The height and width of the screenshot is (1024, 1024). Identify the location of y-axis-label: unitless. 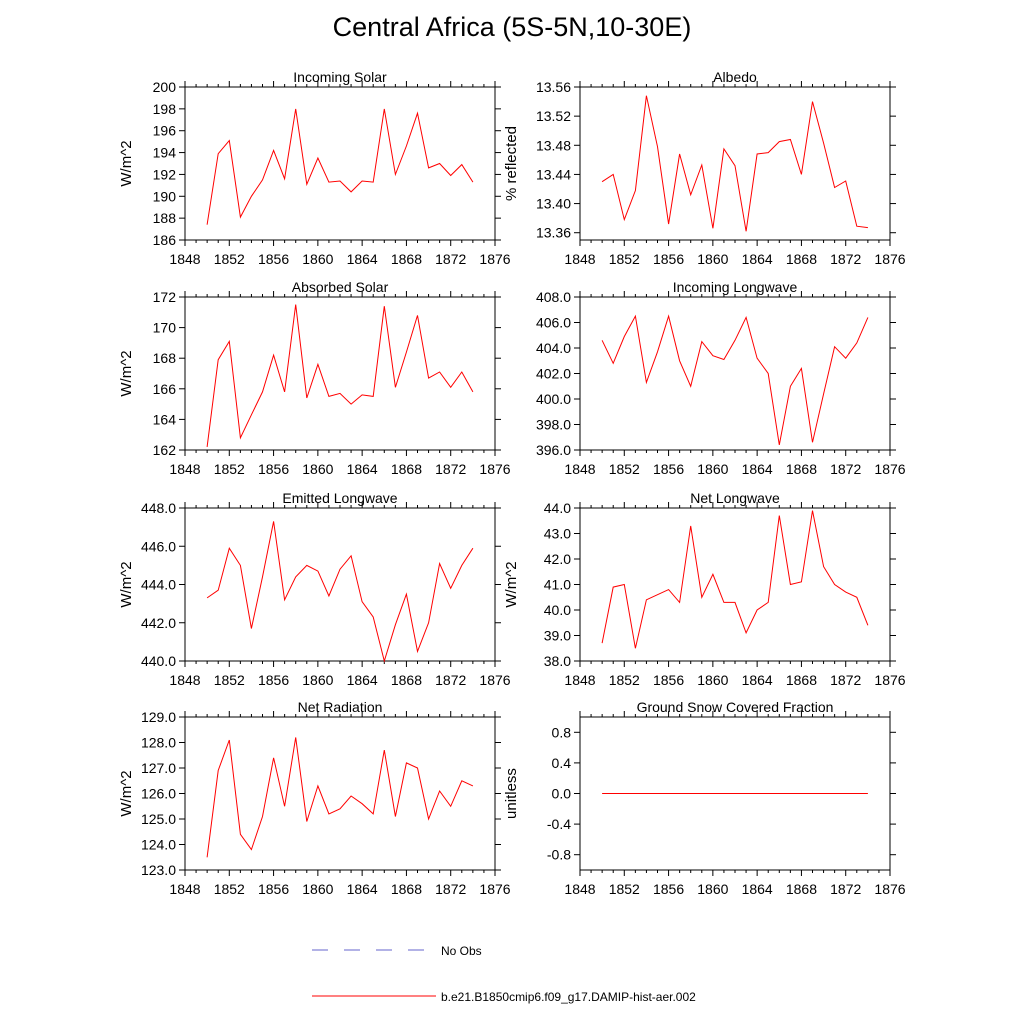
(511, 793).